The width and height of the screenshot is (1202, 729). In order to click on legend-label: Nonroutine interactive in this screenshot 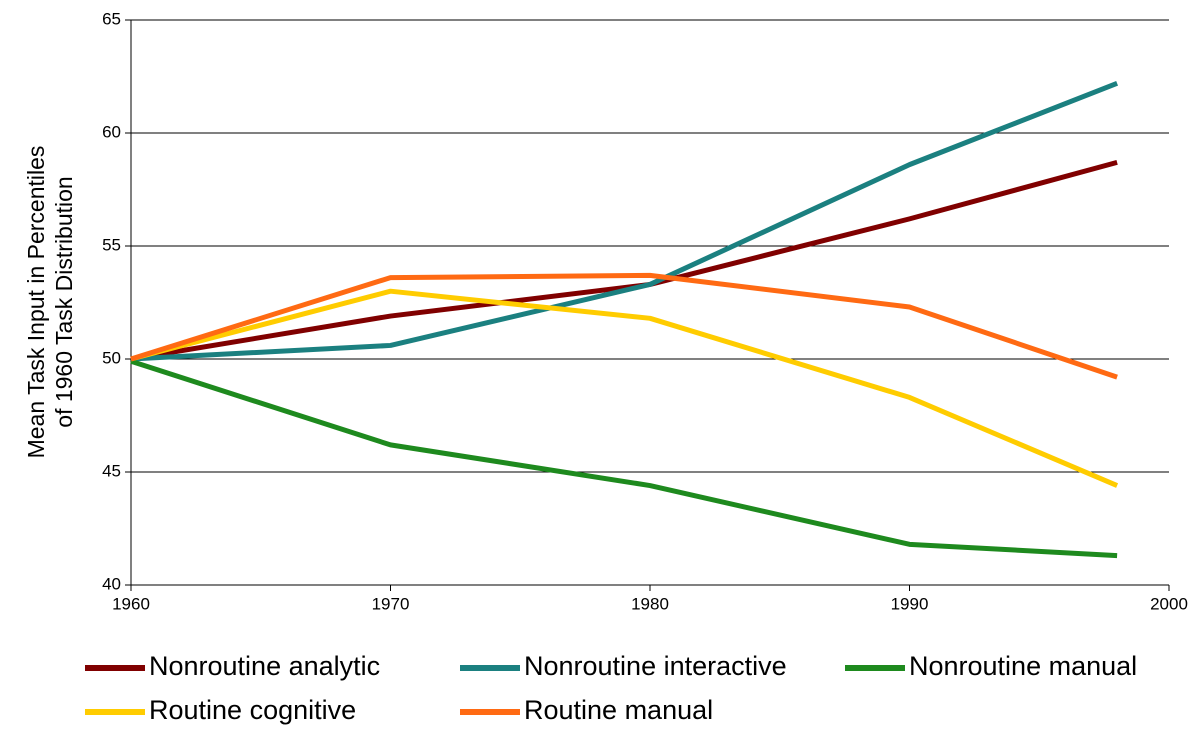, I will do `click(655, 666)`.